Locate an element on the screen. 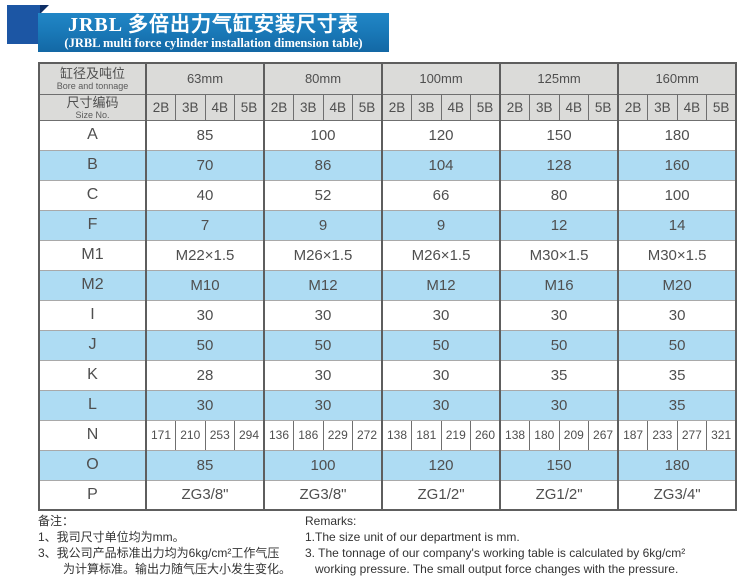  value-cell: 14 is located at coordinates (677, 225).